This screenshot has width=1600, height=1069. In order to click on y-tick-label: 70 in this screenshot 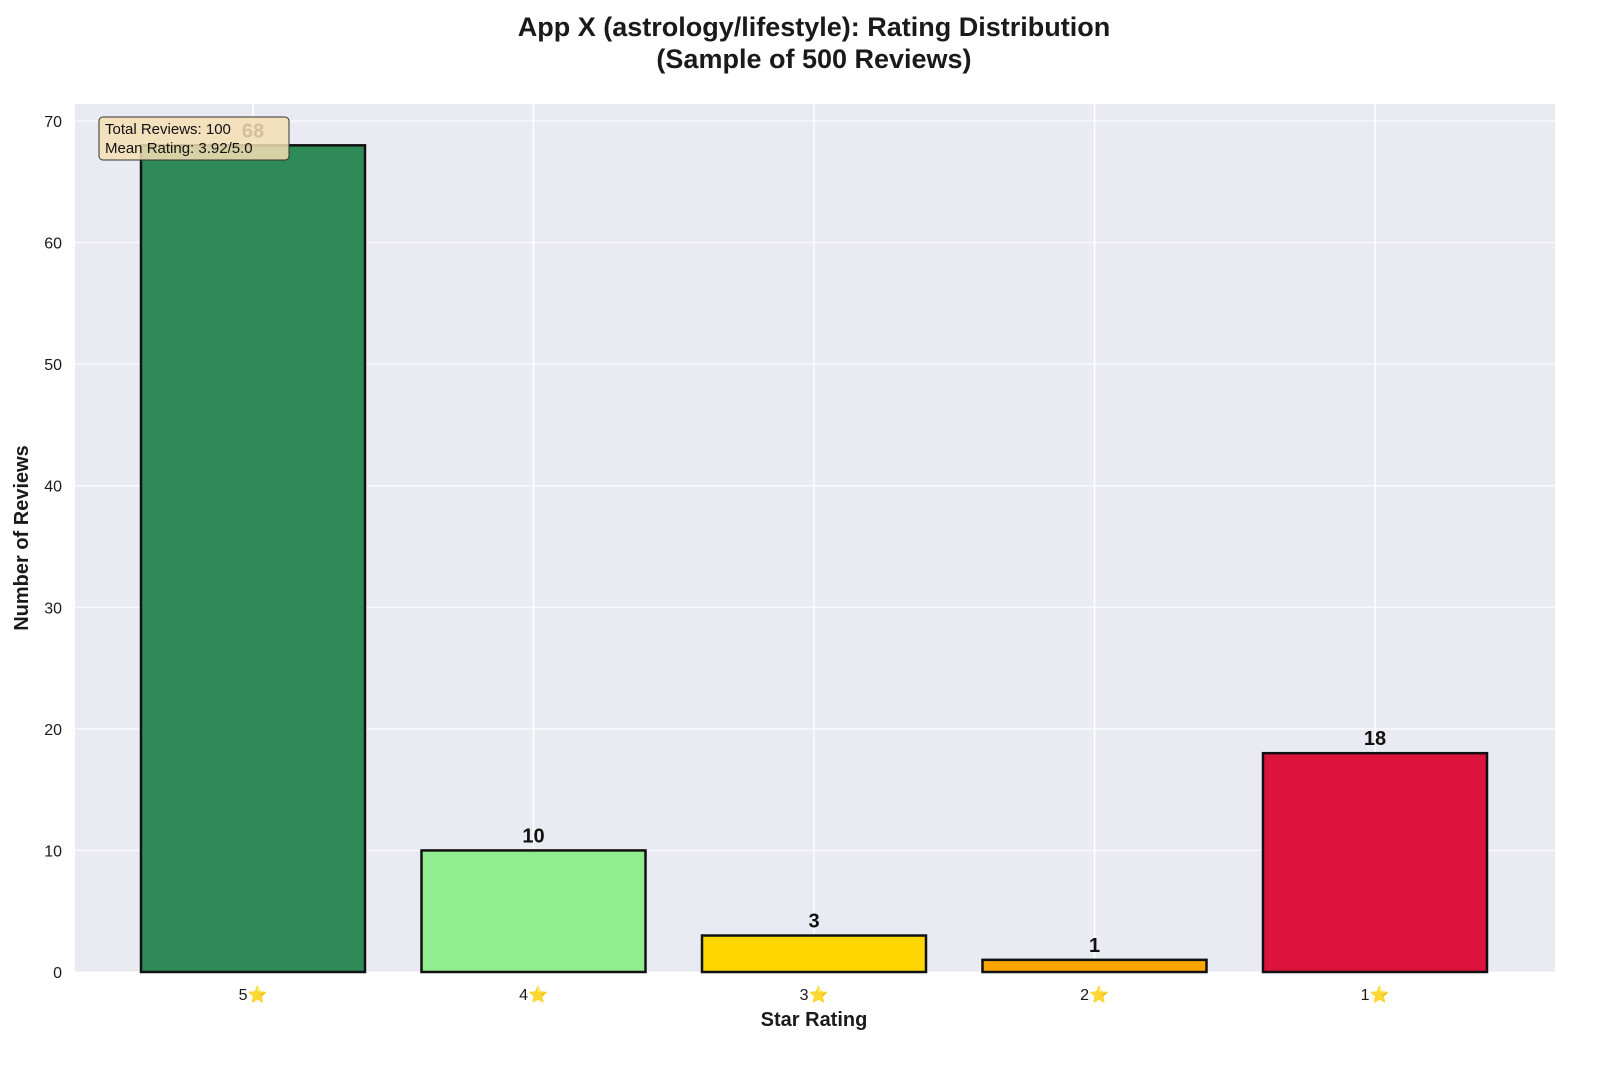, I will do `click(53, 122)`.